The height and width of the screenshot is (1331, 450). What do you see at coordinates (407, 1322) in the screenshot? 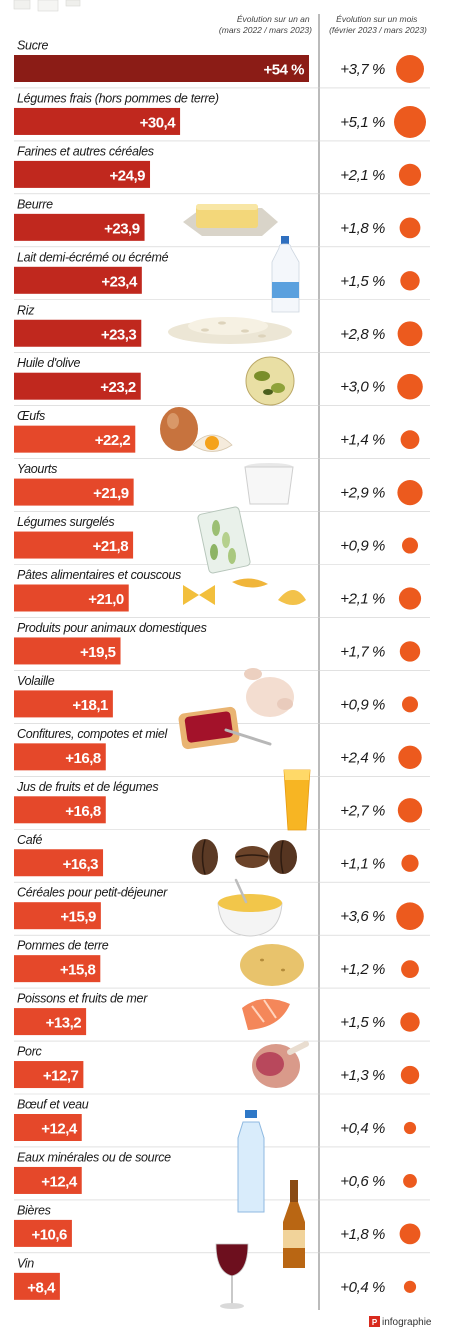
I see `brand-label: infographie` at bounding box center [407, 1322].